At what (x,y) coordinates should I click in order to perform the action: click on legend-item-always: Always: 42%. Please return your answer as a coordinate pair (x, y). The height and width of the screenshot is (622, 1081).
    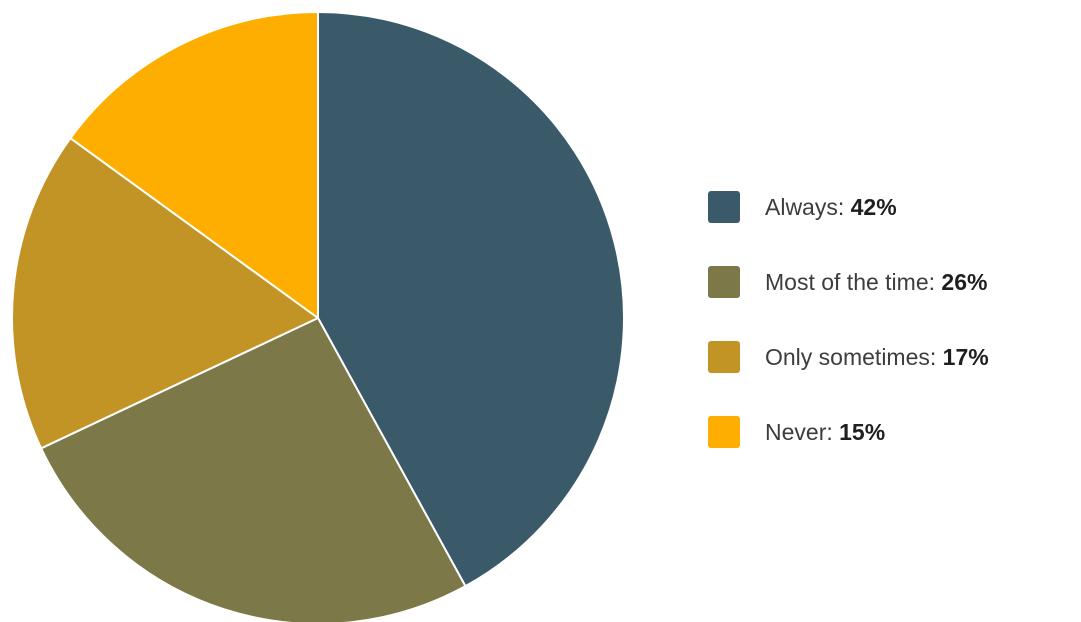
    Looking at the image, I should click on (894, 207).